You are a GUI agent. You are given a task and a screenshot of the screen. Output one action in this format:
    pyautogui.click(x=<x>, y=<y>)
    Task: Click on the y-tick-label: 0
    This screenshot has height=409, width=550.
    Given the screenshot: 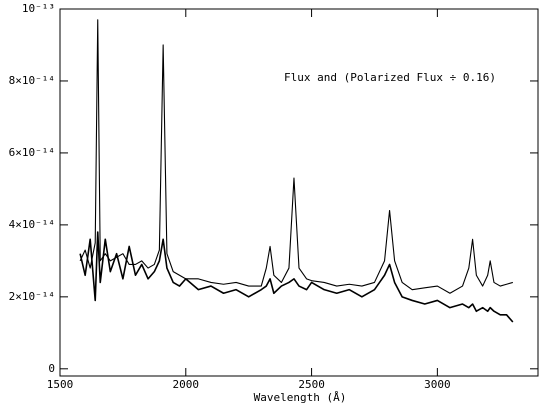 What is the action you would take?
    pyautogui.click(x=51, y=368)
    